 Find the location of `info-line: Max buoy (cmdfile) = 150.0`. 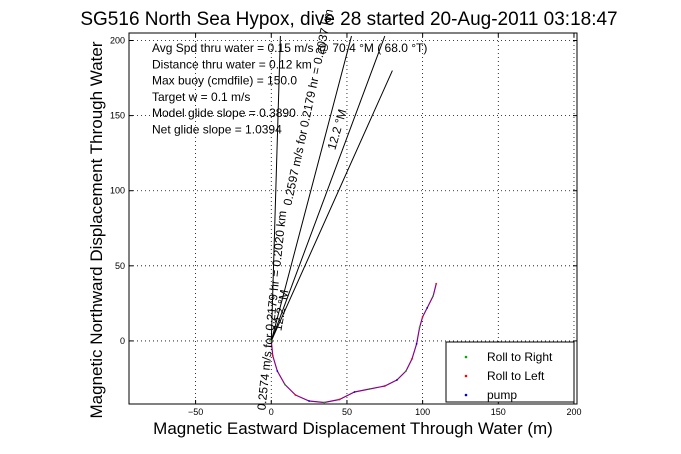

info-line: Max buoy (cmdfile) = 150.0 is located at coordinates (224, 81).